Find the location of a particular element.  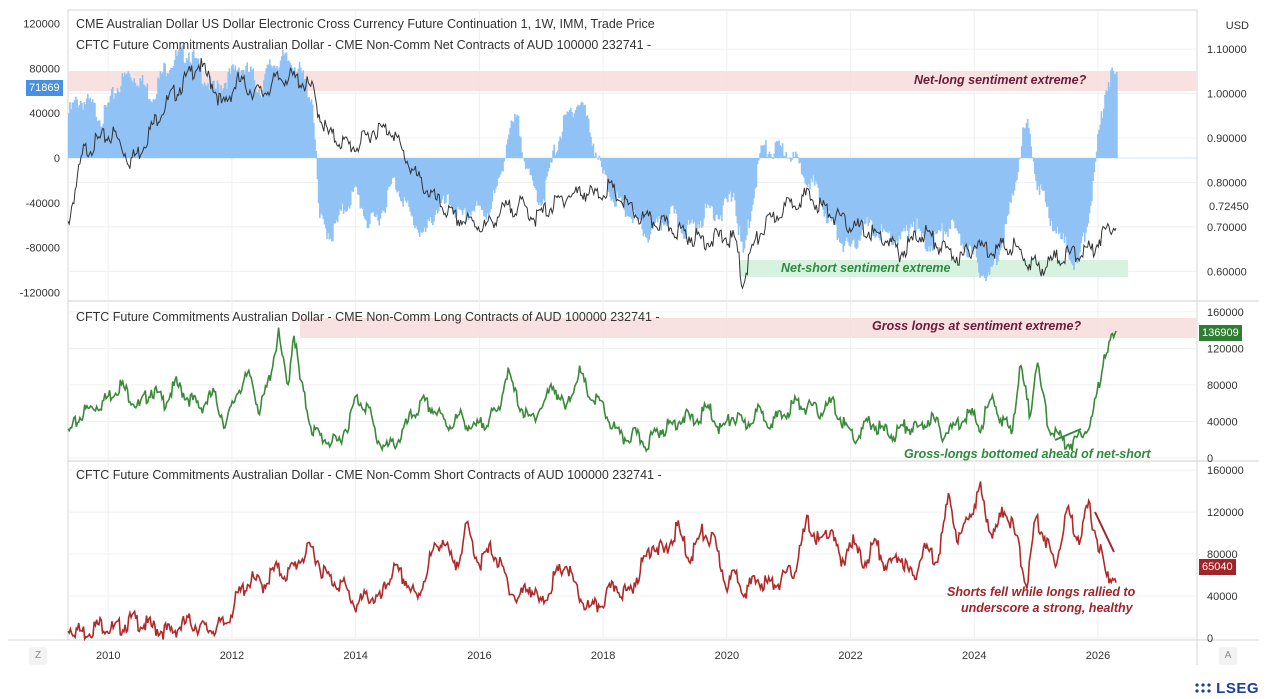

auto-scale-button: A is located at coordinates (1228, 656).